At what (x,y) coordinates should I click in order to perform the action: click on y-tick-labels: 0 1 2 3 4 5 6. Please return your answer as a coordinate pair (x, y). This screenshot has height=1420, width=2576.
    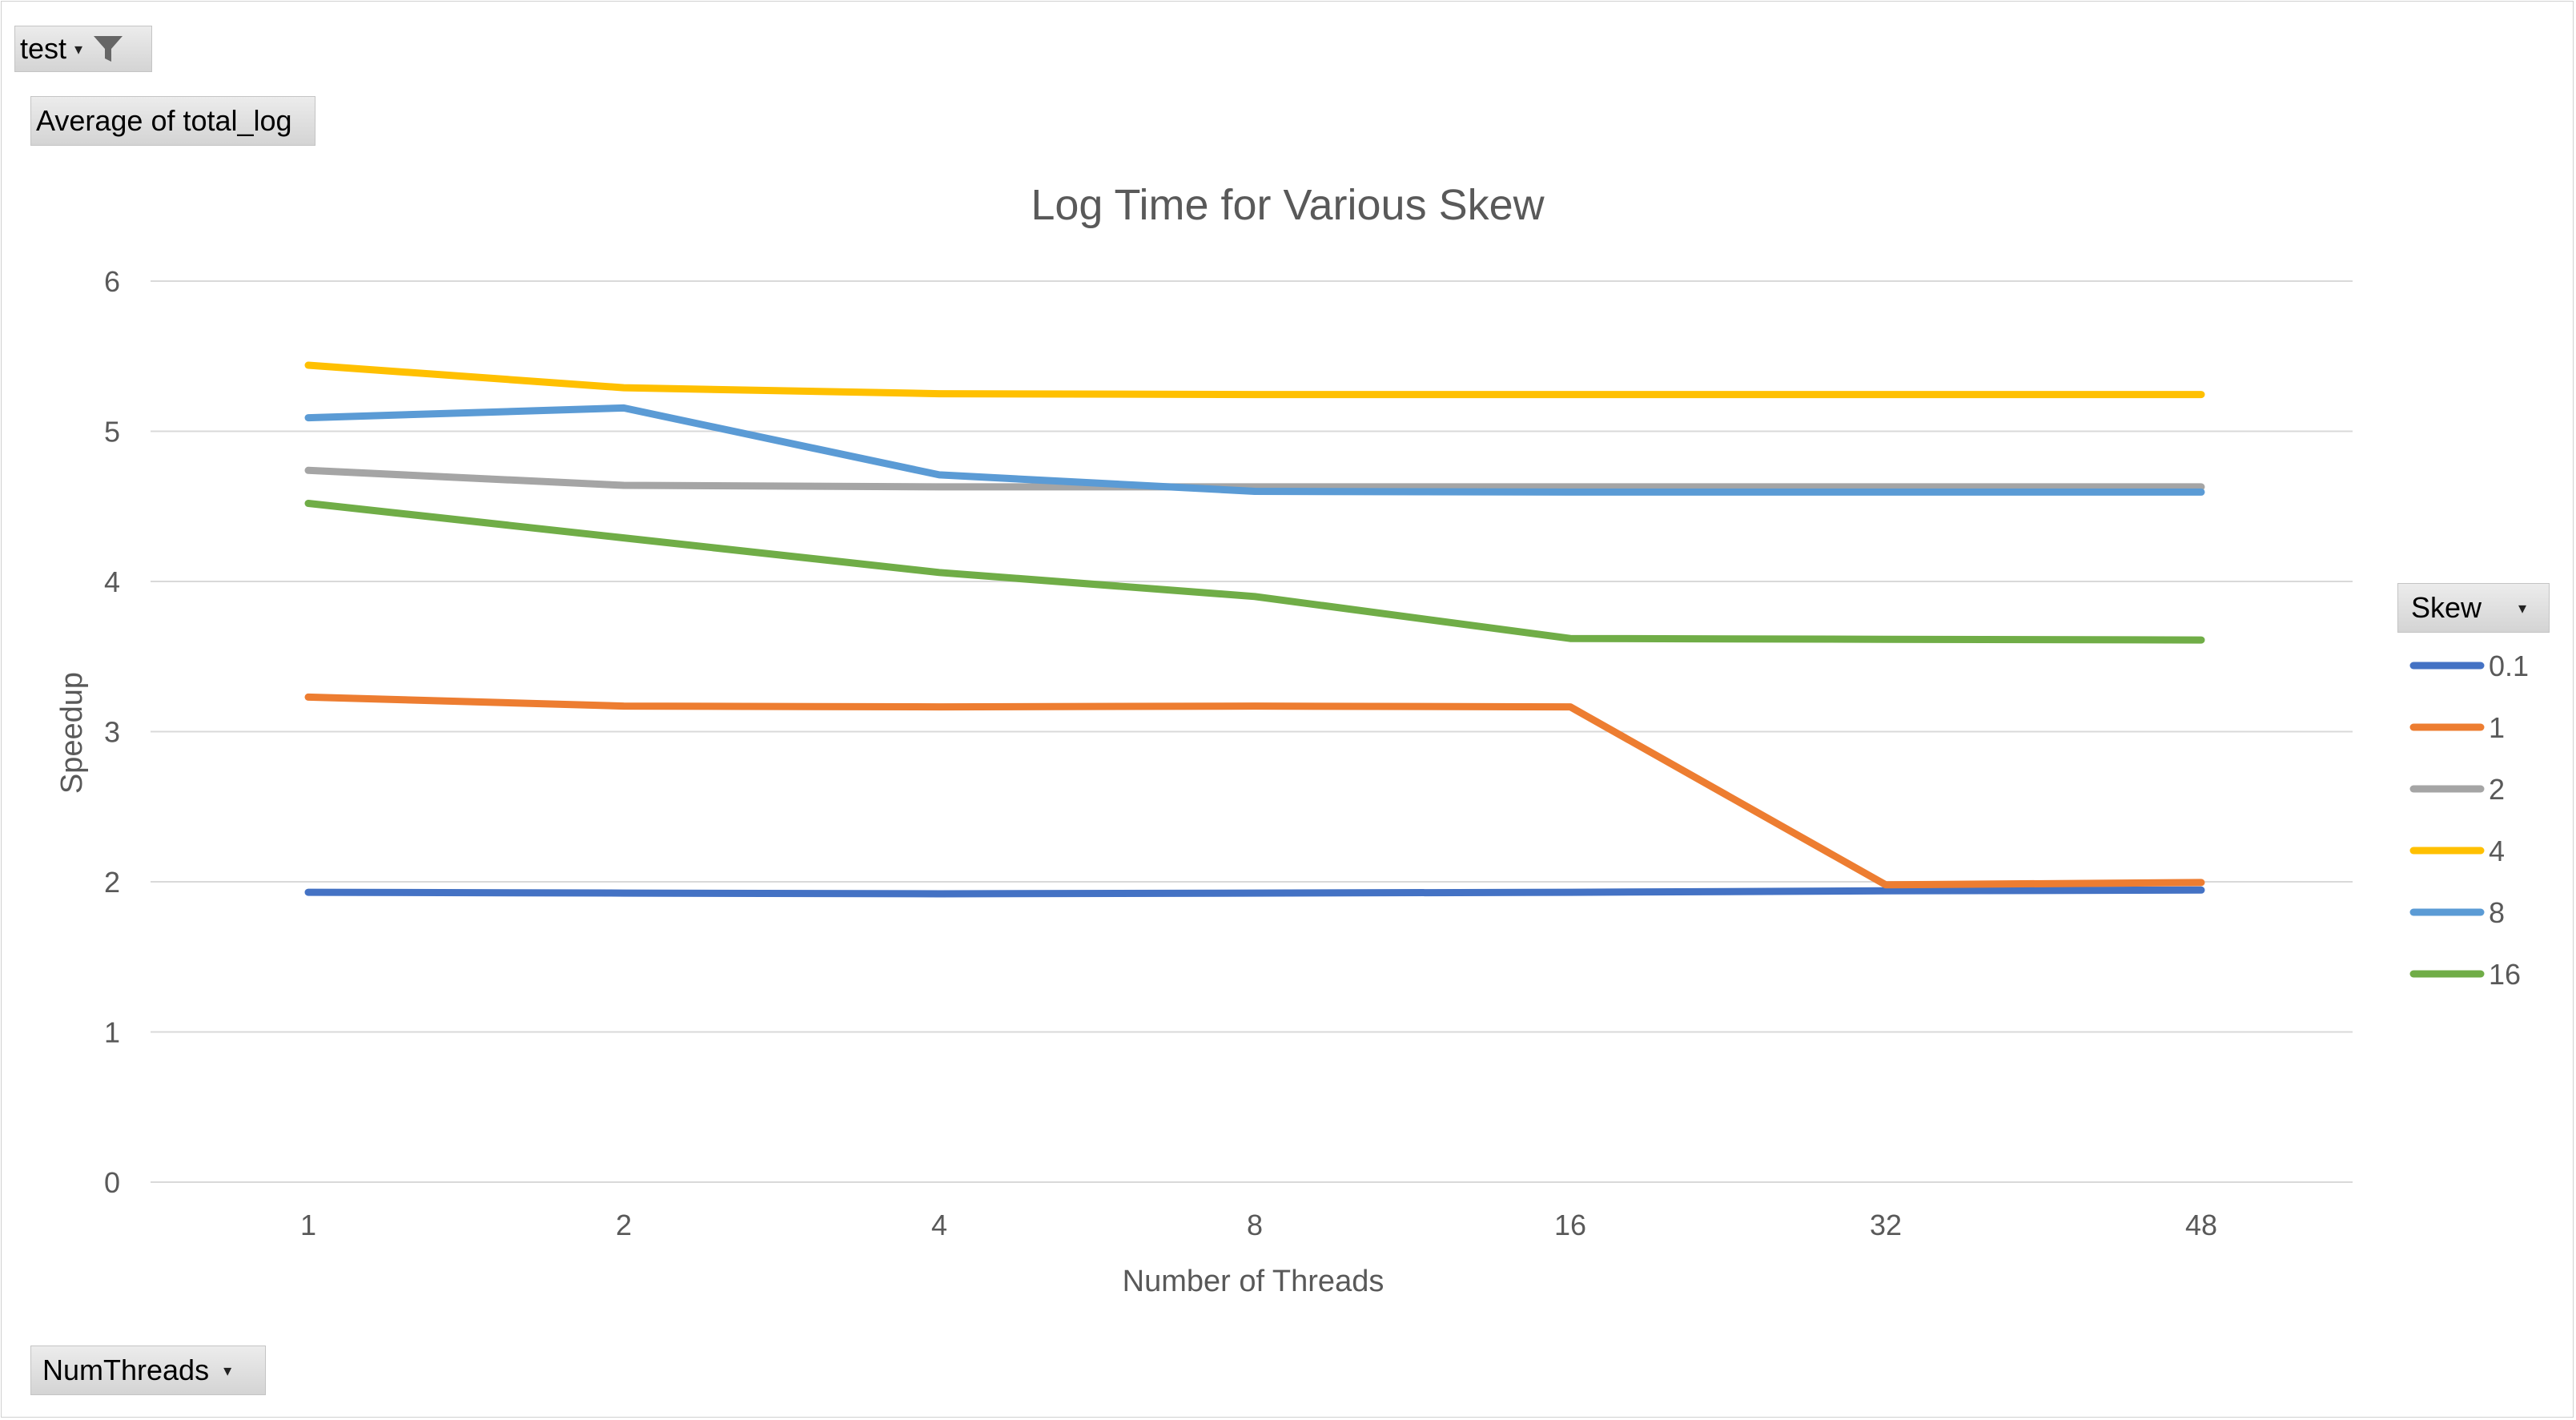
    Looking at the image, I should click on (112, 732).